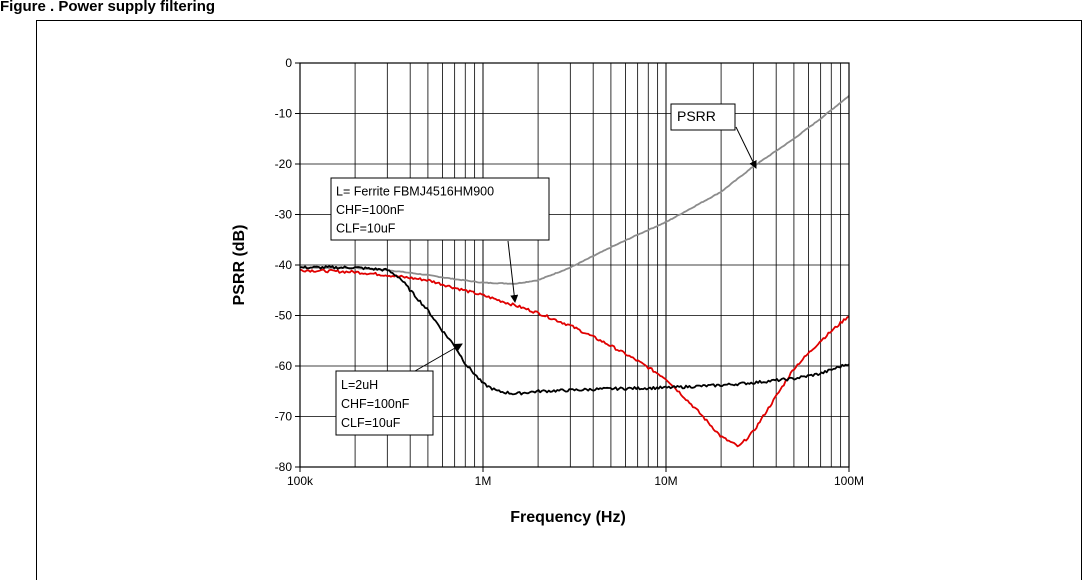 This screenshot has width=1084, height=580. I want to click on annotation-text-ferrite: L= Ferrite FBMJ4516HM900, so click(415, 192).